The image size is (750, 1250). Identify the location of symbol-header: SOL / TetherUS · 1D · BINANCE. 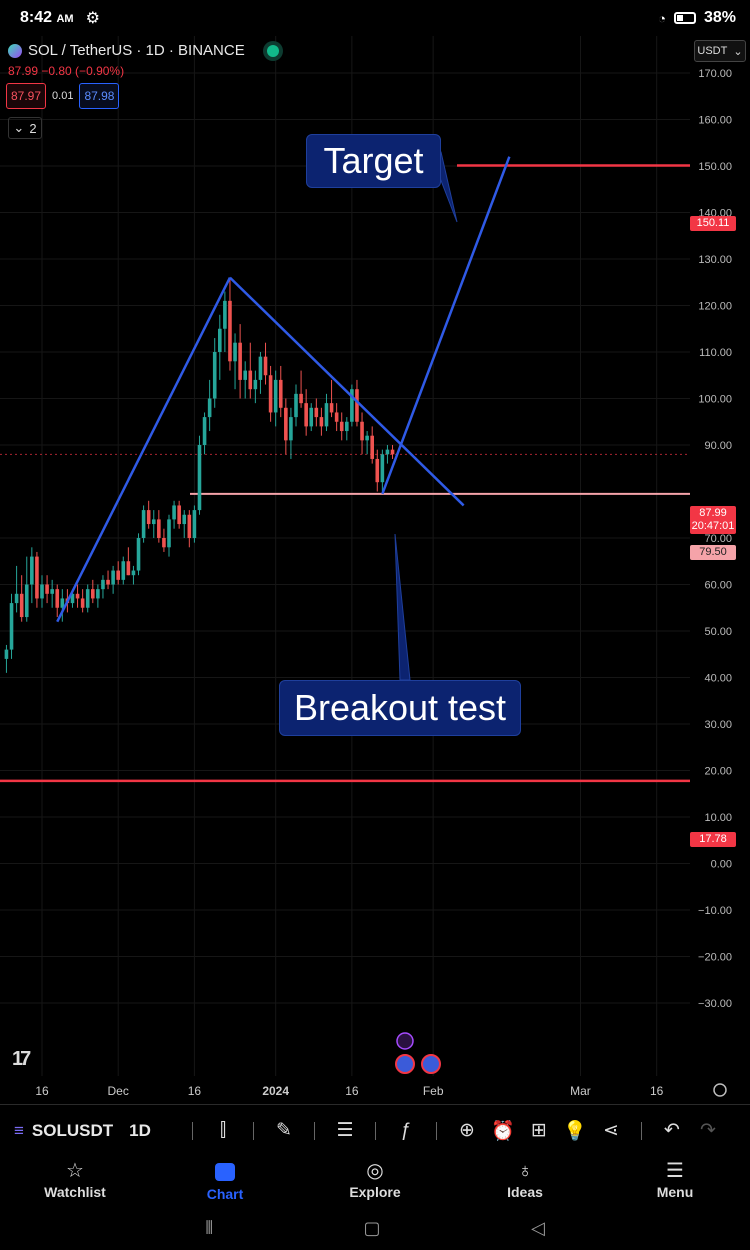
(143, 50).